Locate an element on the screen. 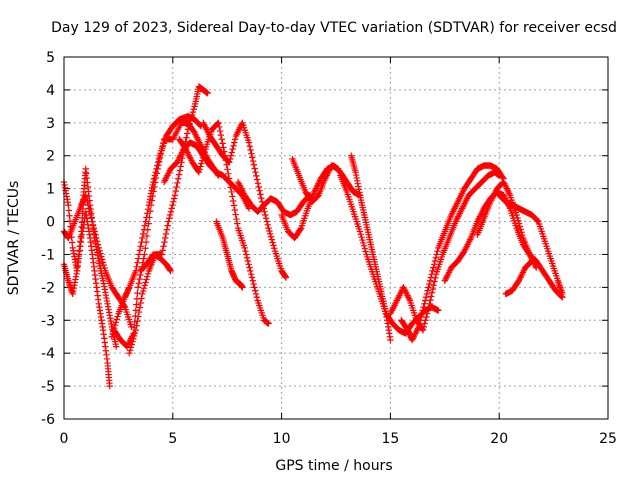 The width and height of the screenshot is (640, 480). y-tick-label: 3 is located at coordinates (50, 124).